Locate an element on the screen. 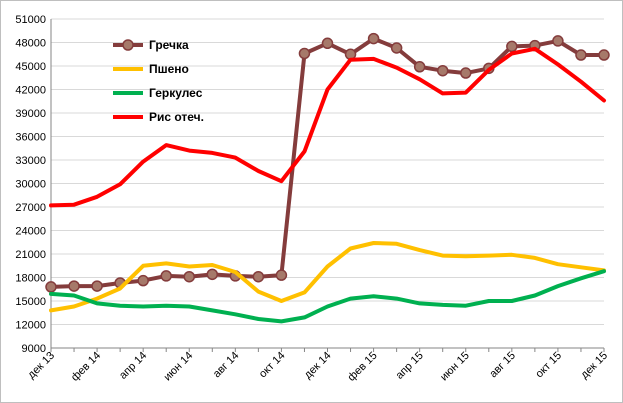 The height and width of the screenshot is (403, 623). x-tick-label: дек 14 is located at coordinates (318, 366).